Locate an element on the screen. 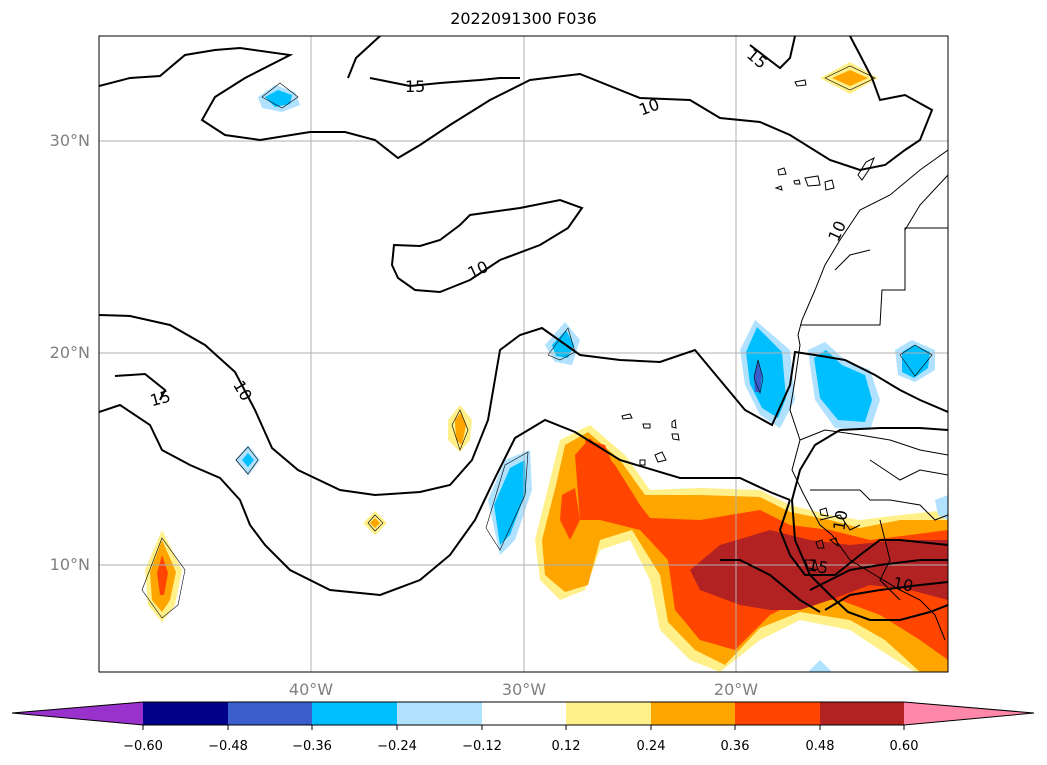 The image size is (1047, 765). colorbar-tick-label: −0.48 is located at coordinates (228, 746).